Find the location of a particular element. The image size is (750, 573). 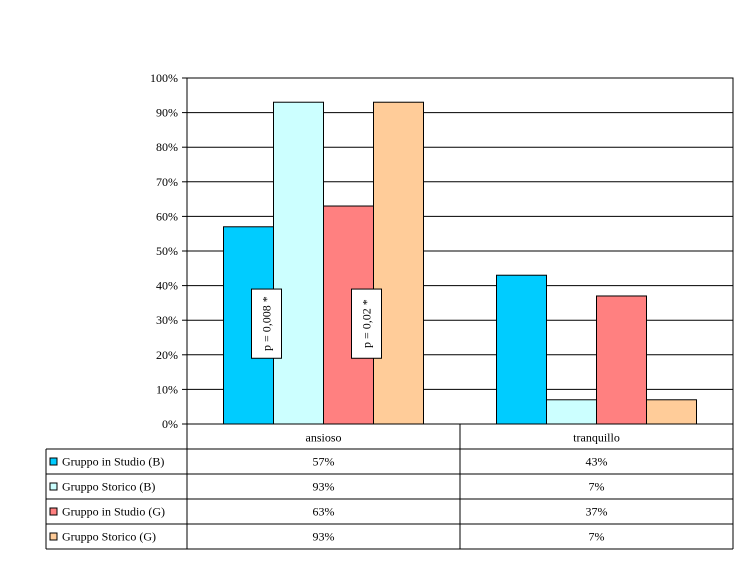

annotation-label: p = 0,02 * is located at coordinates (367, 323).